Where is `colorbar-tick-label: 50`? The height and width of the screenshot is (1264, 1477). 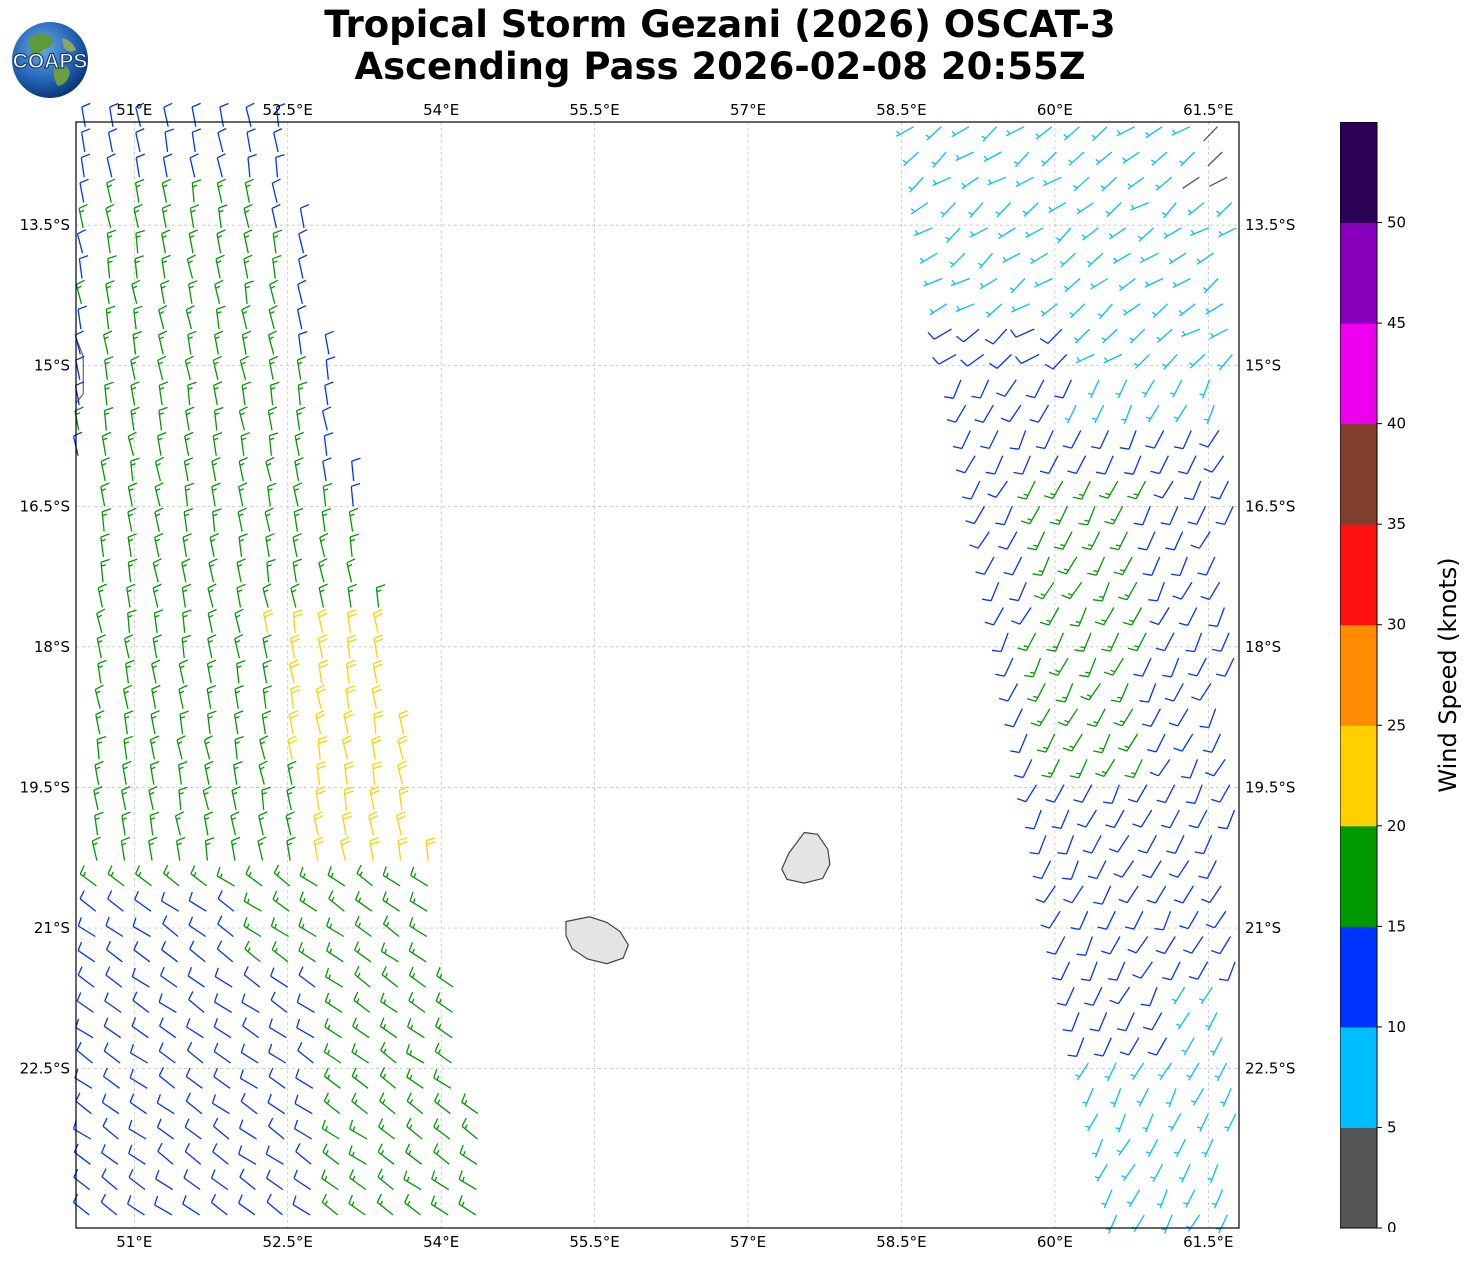
colorbar-tick-label: 50 is located at coordinates (1396, 223).